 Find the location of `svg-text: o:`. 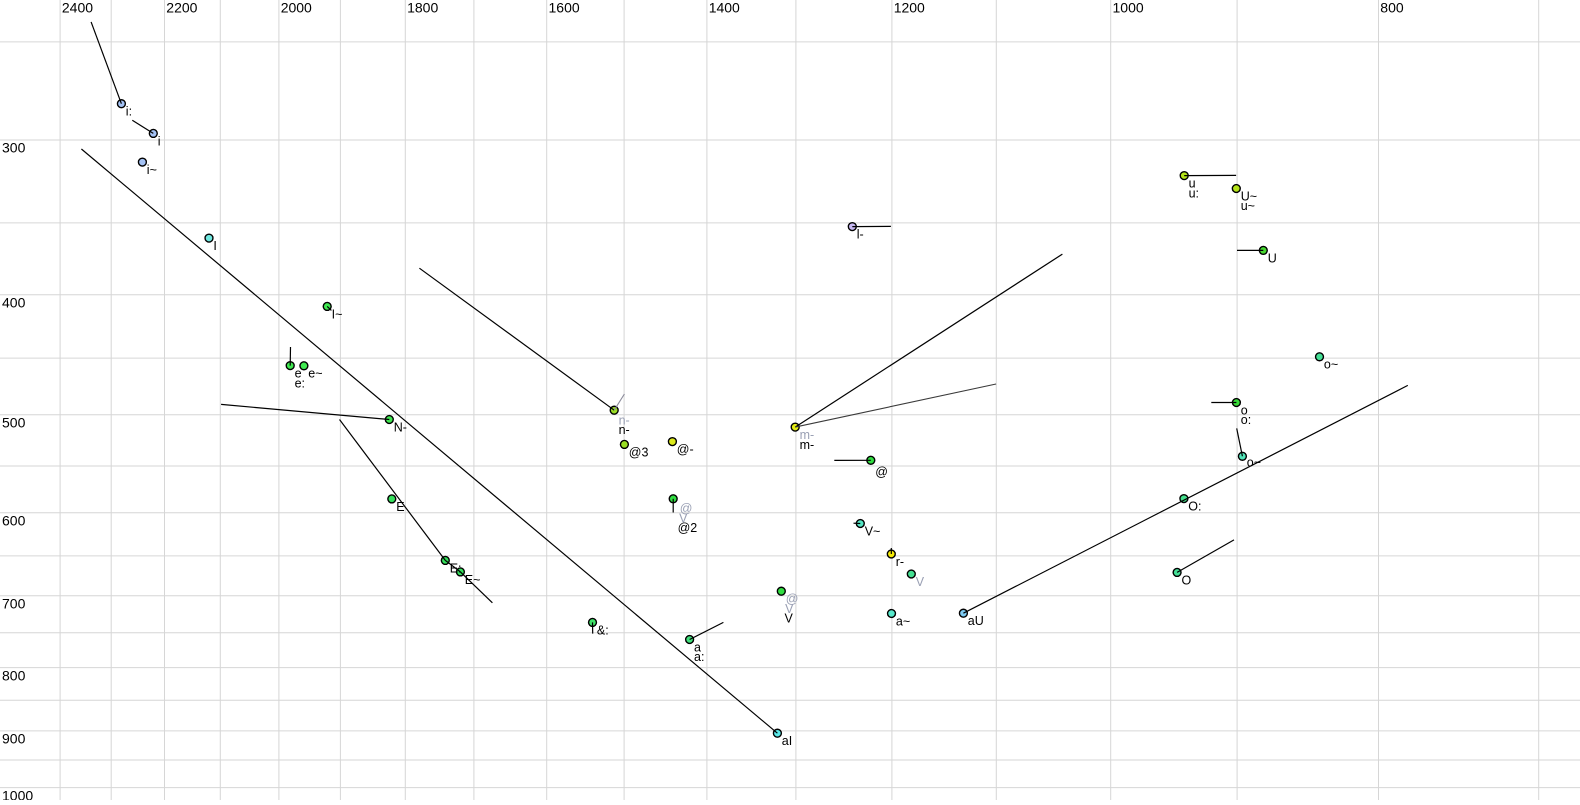

svg-text: o: is located at coordinates (1246, 420).